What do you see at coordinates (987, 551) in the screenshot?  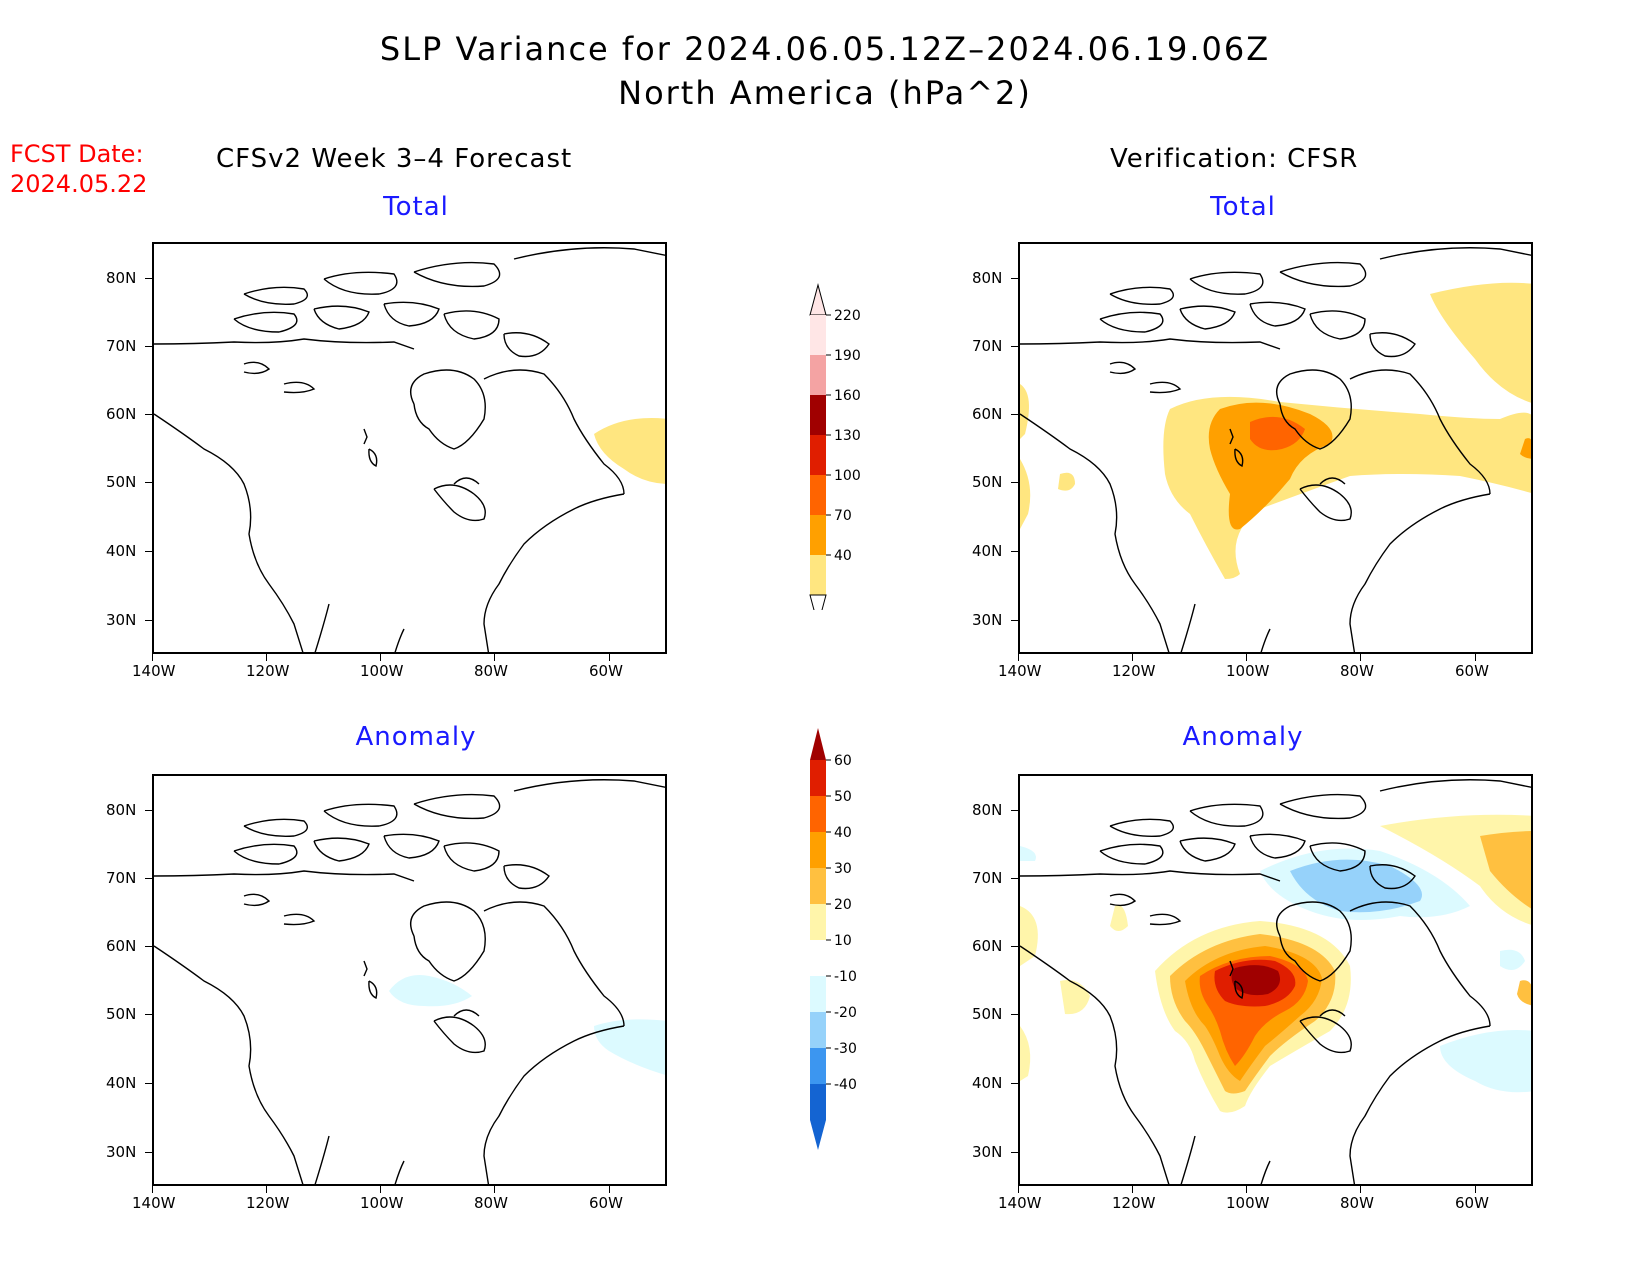 I see `latitude-tick-label: 40N` at bounding box center [987, 551].